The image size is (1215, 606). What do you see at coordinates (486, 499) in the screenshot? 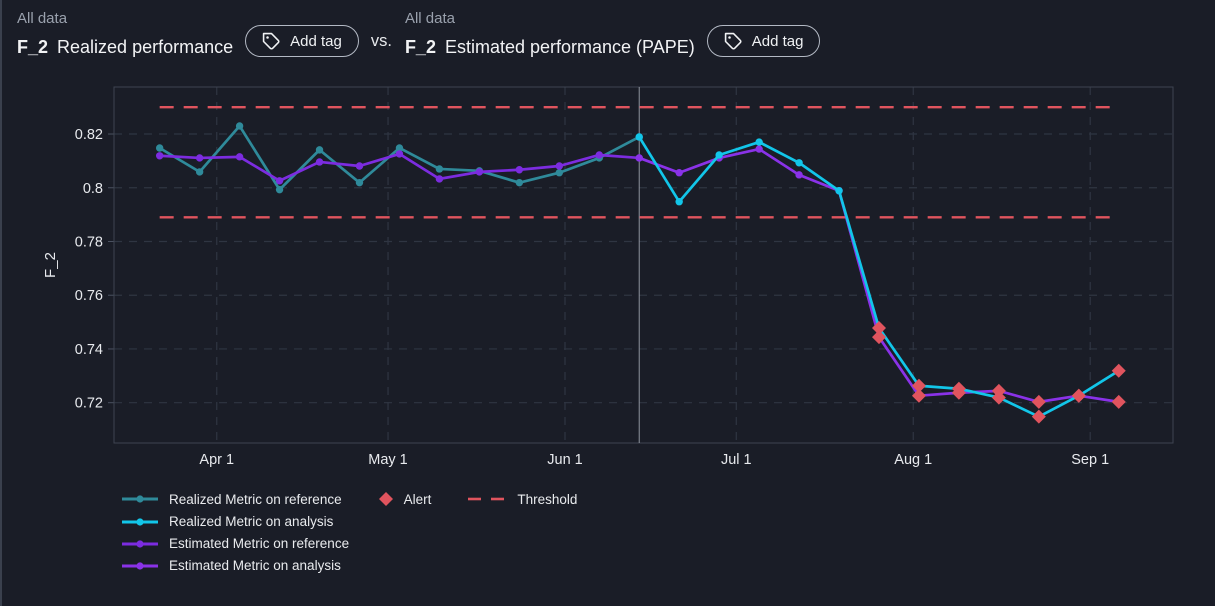
I see `threshold-dash-icon` at bounding box center [486, 499].